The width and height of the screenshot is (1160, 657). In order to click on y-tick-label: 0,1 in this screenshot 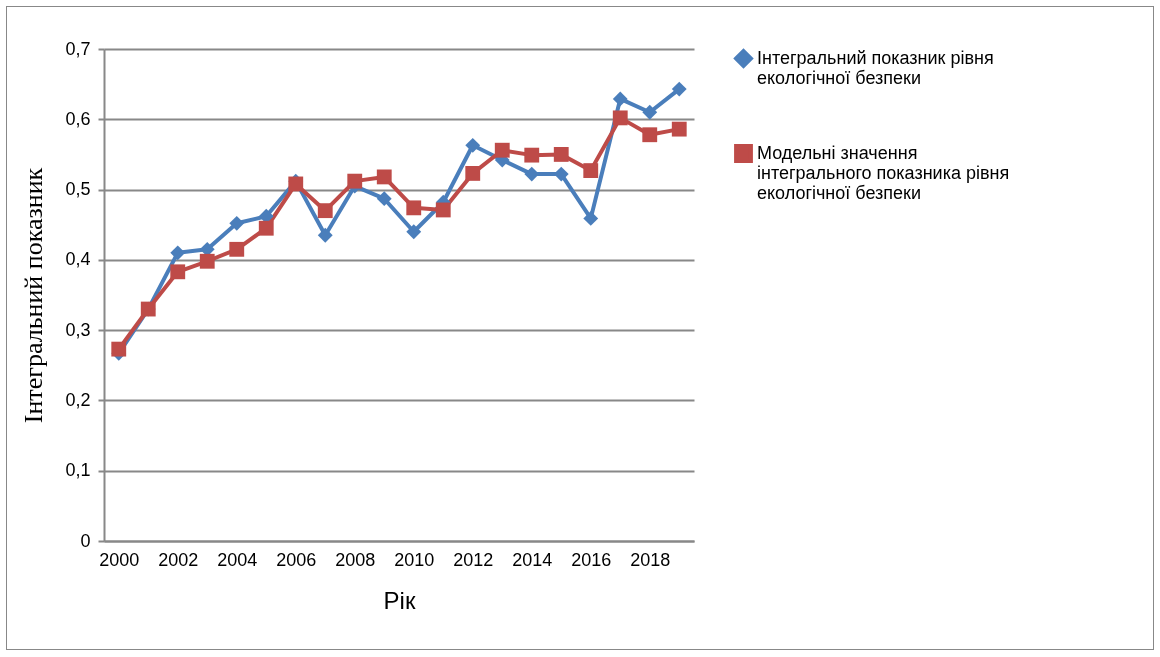, I will do `click(78, 470)`.